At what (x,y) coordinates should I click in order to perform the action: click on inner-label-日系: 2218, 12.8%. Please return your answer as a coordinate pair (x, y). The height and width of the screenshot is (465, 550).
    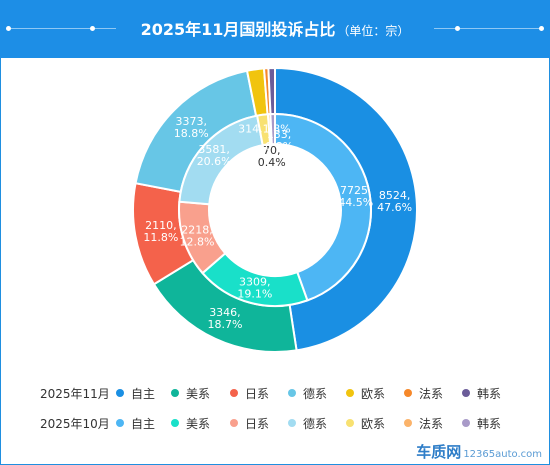
    Looking at the image, I should click on (197, 235).